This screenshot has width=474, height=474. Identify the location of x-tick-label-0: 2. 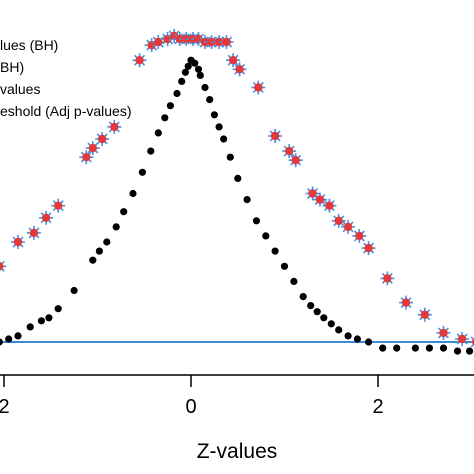
(5, 407).